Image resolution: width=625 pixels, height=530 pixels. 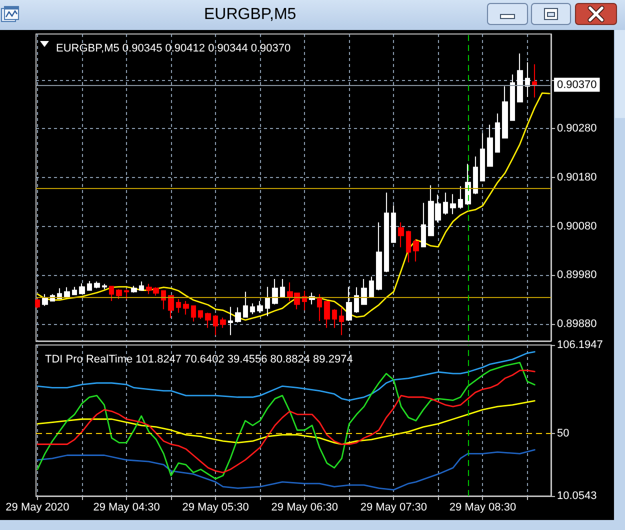 I want to click on y-tick-label: 106.1947, so click(x=580, y=345).